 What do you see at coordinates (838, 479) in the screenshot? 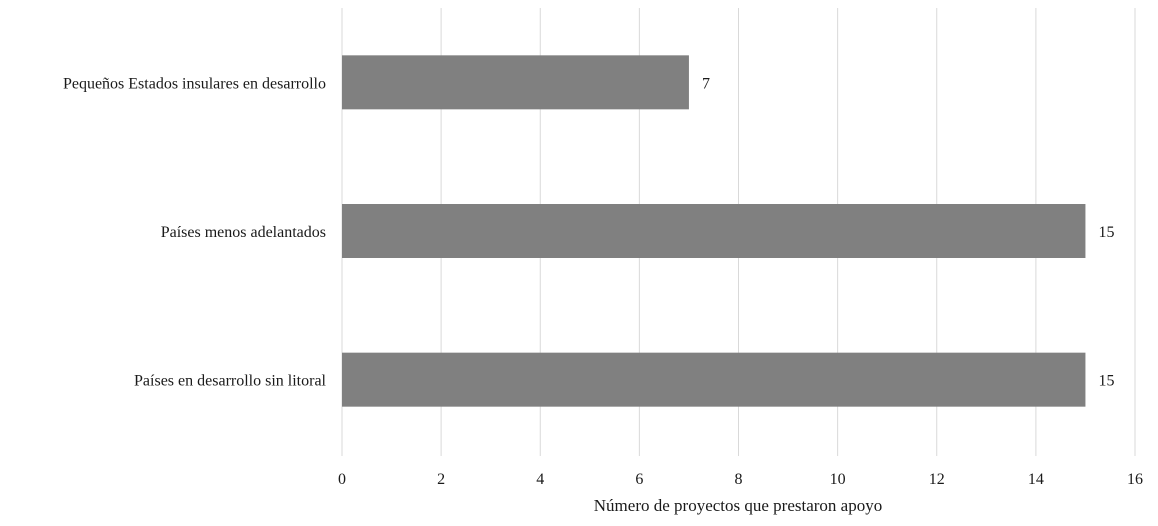
I see `x-tick-label-10: 10` at bounding box center [838, 479].